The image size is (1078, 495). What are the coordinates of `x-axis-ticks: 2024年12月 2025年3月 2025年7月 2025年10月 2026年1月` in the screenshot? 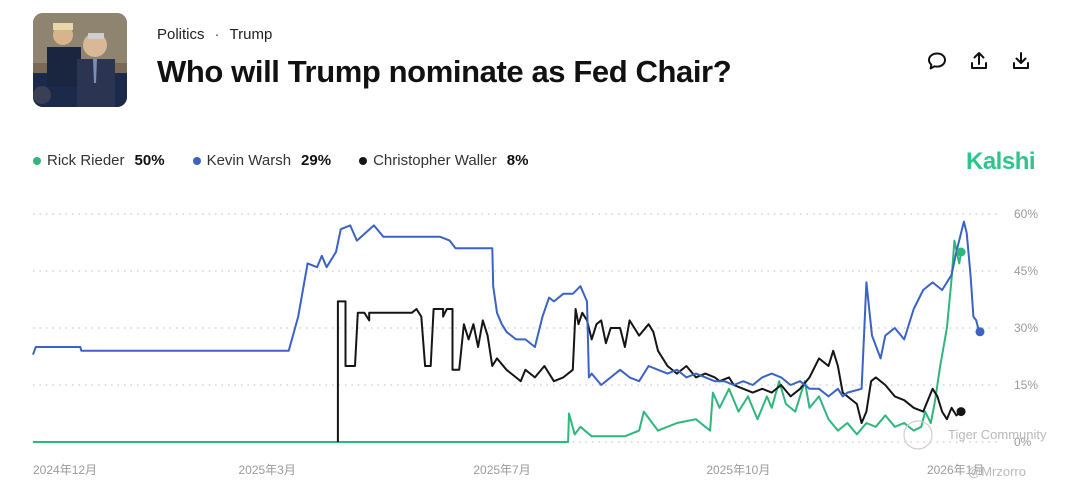 It's located at (508, 470).